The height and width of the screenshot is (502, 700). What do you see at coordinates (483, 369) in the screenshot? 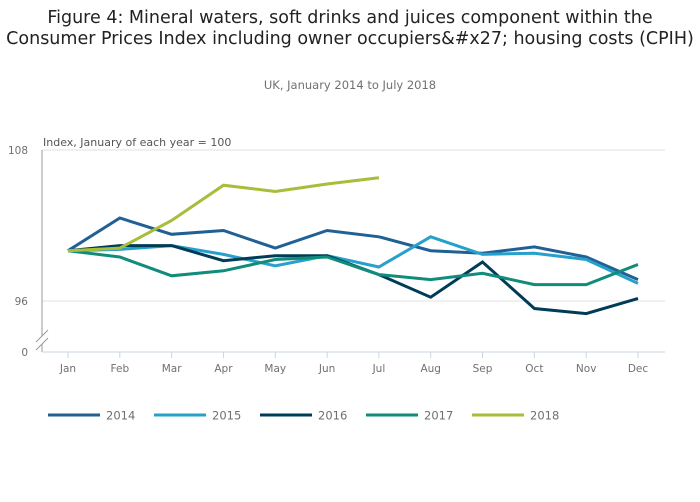
I see `x-tick-label: Sep` at bounding box center [483, 369].